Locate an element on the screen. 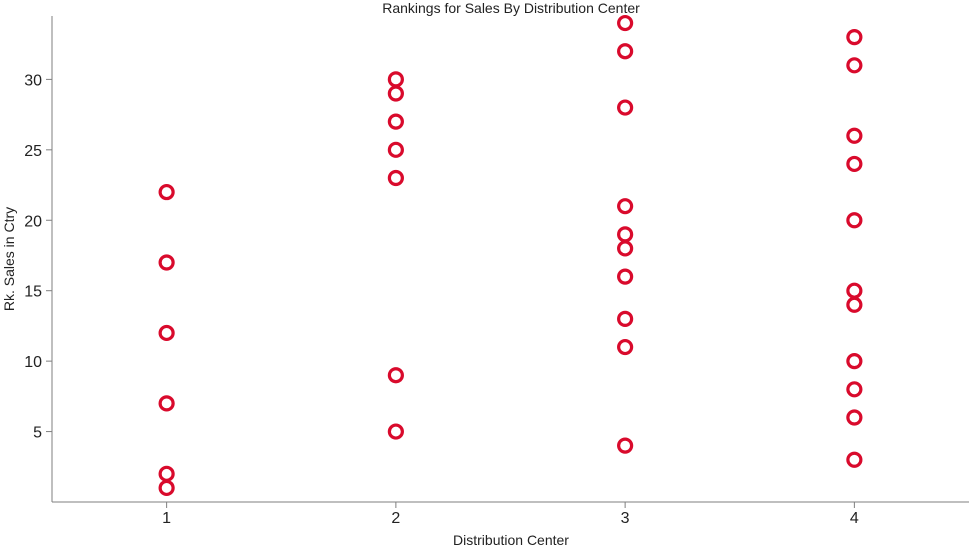 Image resolution: width=971 pixels, height=551 pixels. y-tick-label: 10 is located at coordinates (33, 362).